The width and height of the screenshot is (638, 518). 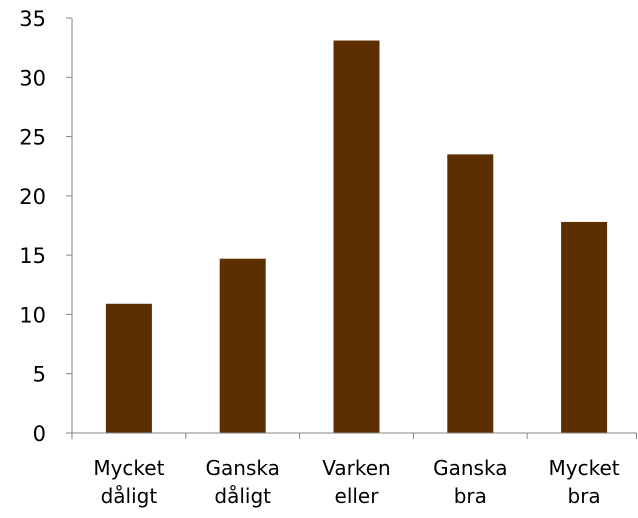 What do you see at coordinates (129, 496) in the screenshot?
I see `x-category-label-1-line-2: dåligt` at bounding box center [129, 496].